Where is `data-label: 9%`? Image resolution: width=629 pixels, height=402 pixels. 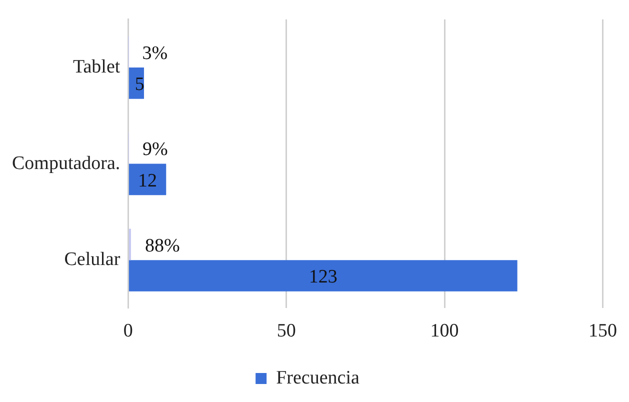 data-label: 9% is located at coordinates (155, 149).